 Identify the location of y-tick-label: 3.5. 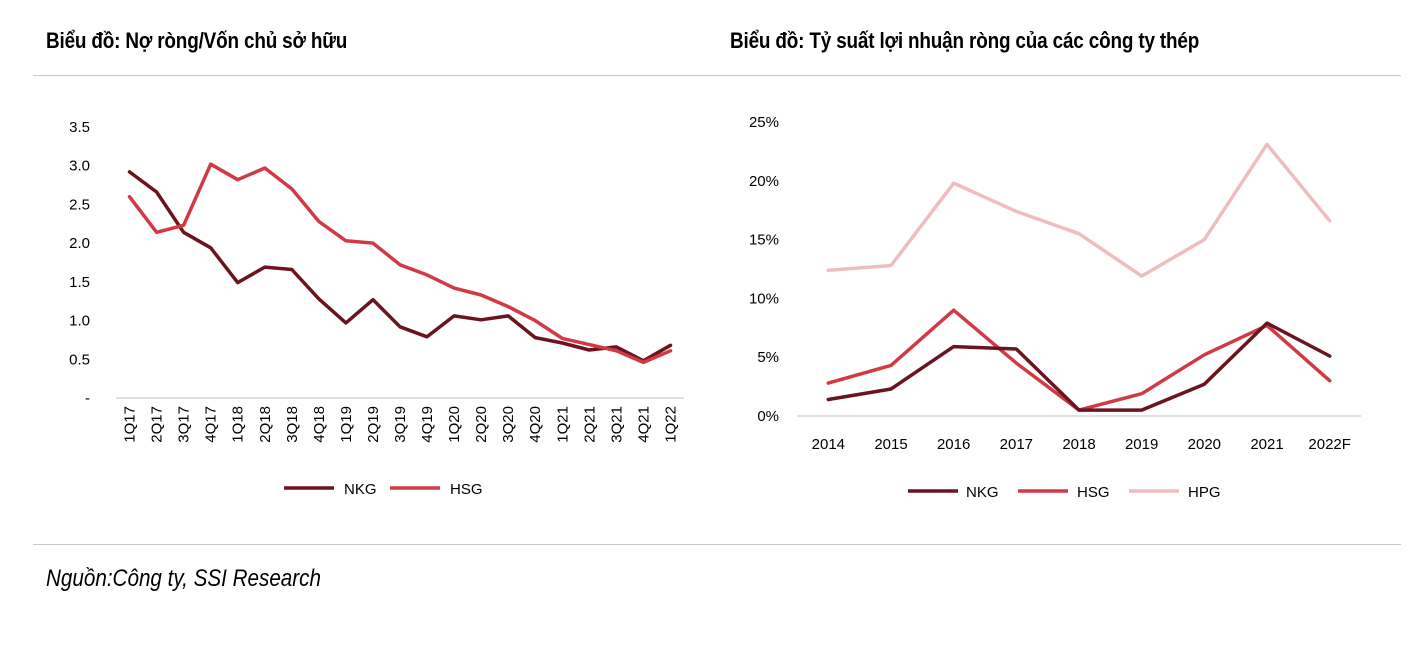
(79, 127).